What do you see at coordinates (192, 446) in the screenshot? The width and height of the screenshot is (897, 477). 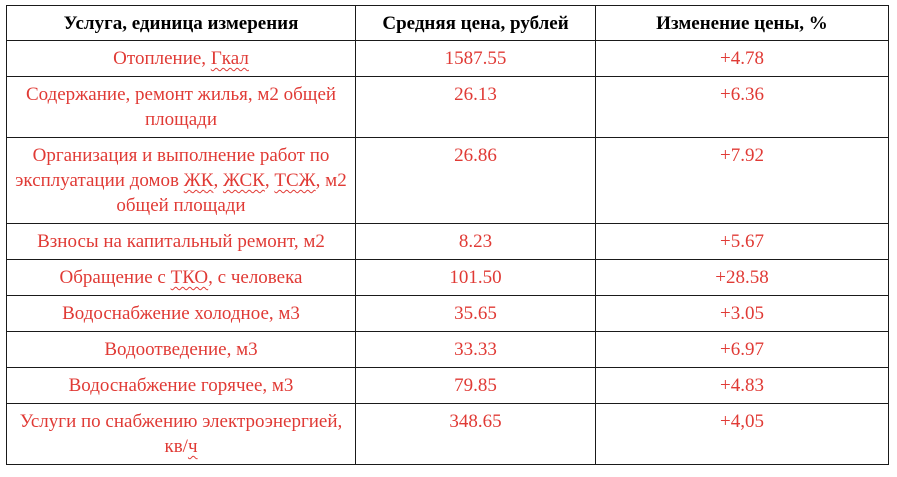 I see `service-text: ч` at bounding box center [192, 446].